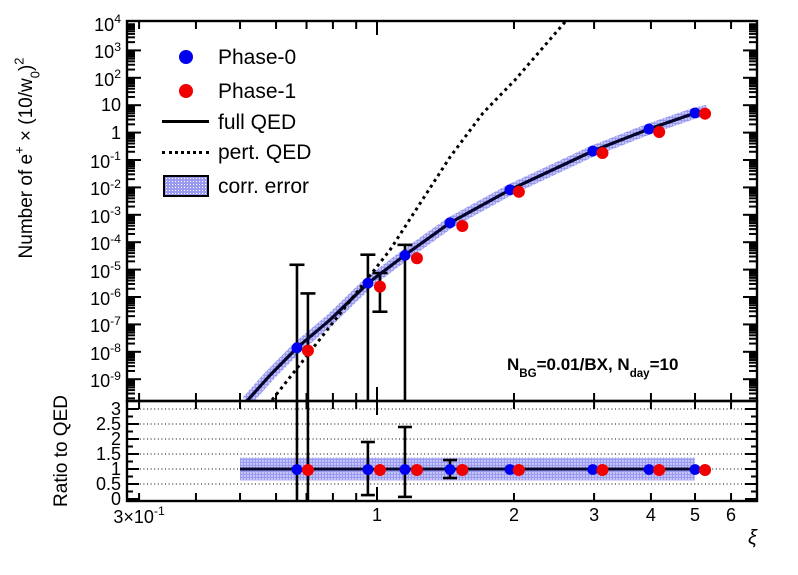 This screenshot has width=798, height=575. Describe the element at coordinates (752, 538) in the screenshot. I see `x-axis-title: ξ` at that location.